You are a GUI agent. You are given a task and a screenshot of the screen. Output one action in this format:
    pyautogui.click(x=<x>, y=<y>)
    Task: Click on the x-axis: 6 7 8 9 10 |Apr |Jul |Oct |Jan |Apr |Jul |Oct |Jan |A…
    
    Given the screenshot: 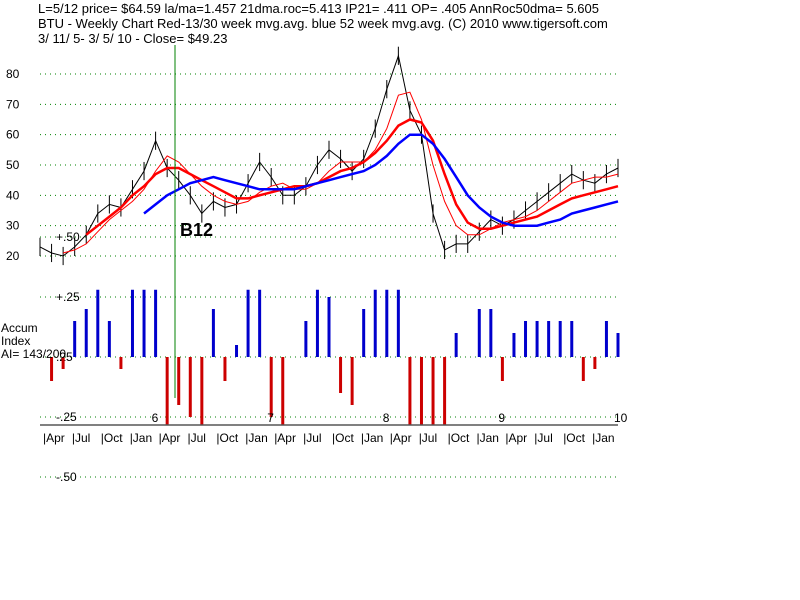 What is the action you would take?
    pyautogui.click(x=334, y=428)
    